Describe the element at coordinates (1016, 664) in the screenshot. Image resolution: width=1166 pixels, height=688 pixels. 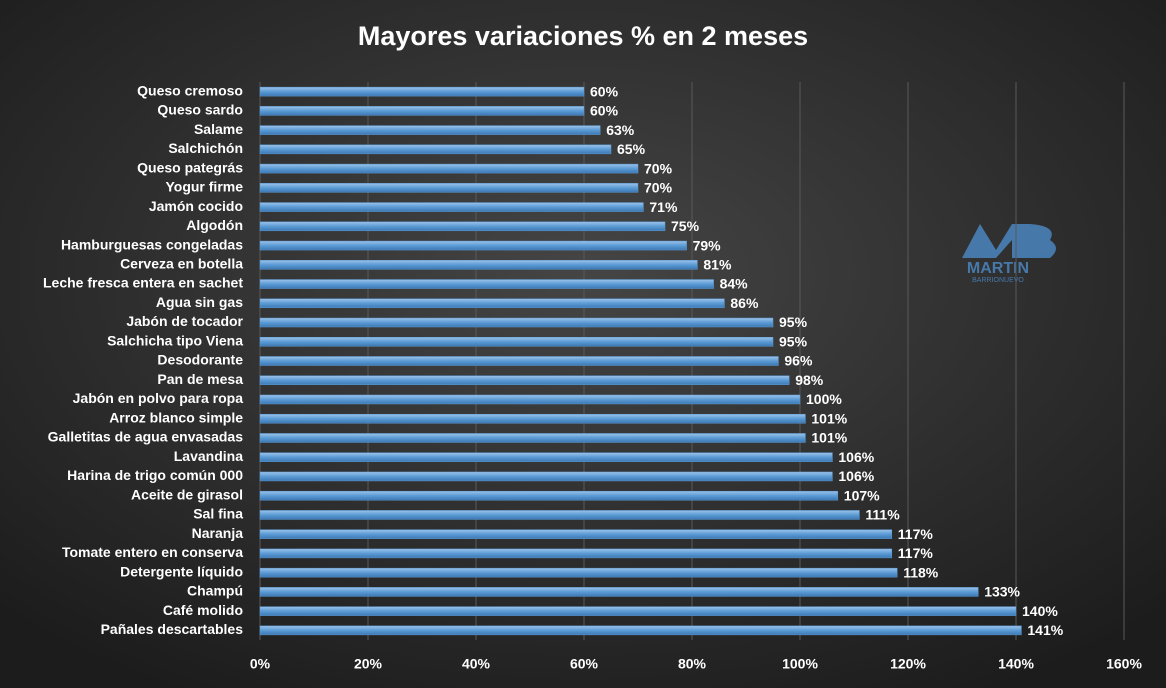
I see `x-tick-label: 140%` at that location.